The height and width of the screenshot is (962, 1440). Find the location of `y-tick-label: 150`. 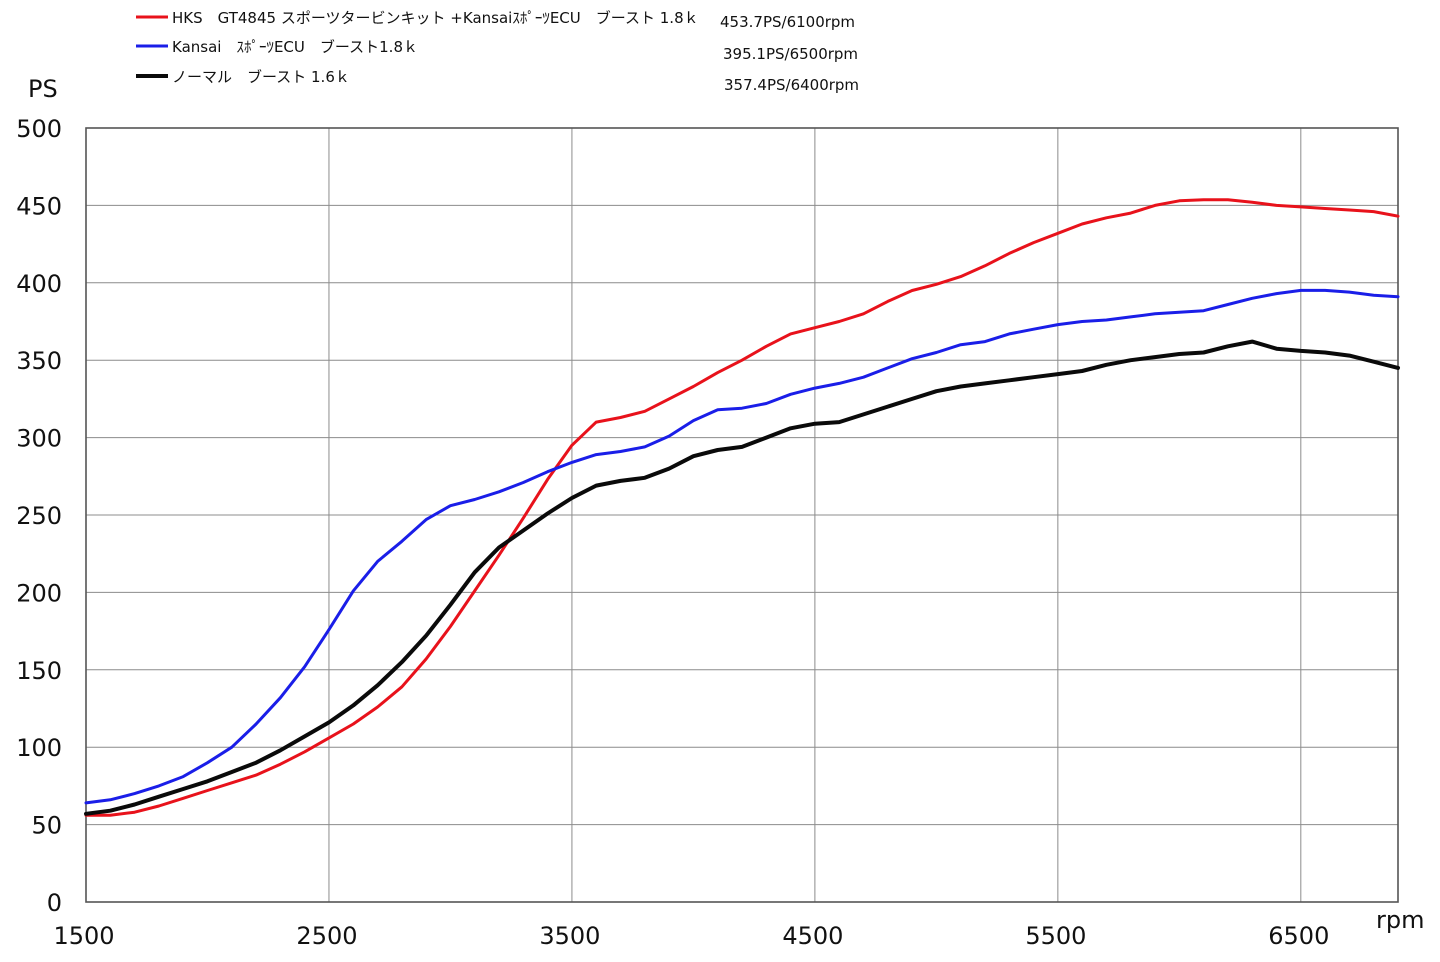

y-tick-label: 150 is located at coordinates (39, 671).